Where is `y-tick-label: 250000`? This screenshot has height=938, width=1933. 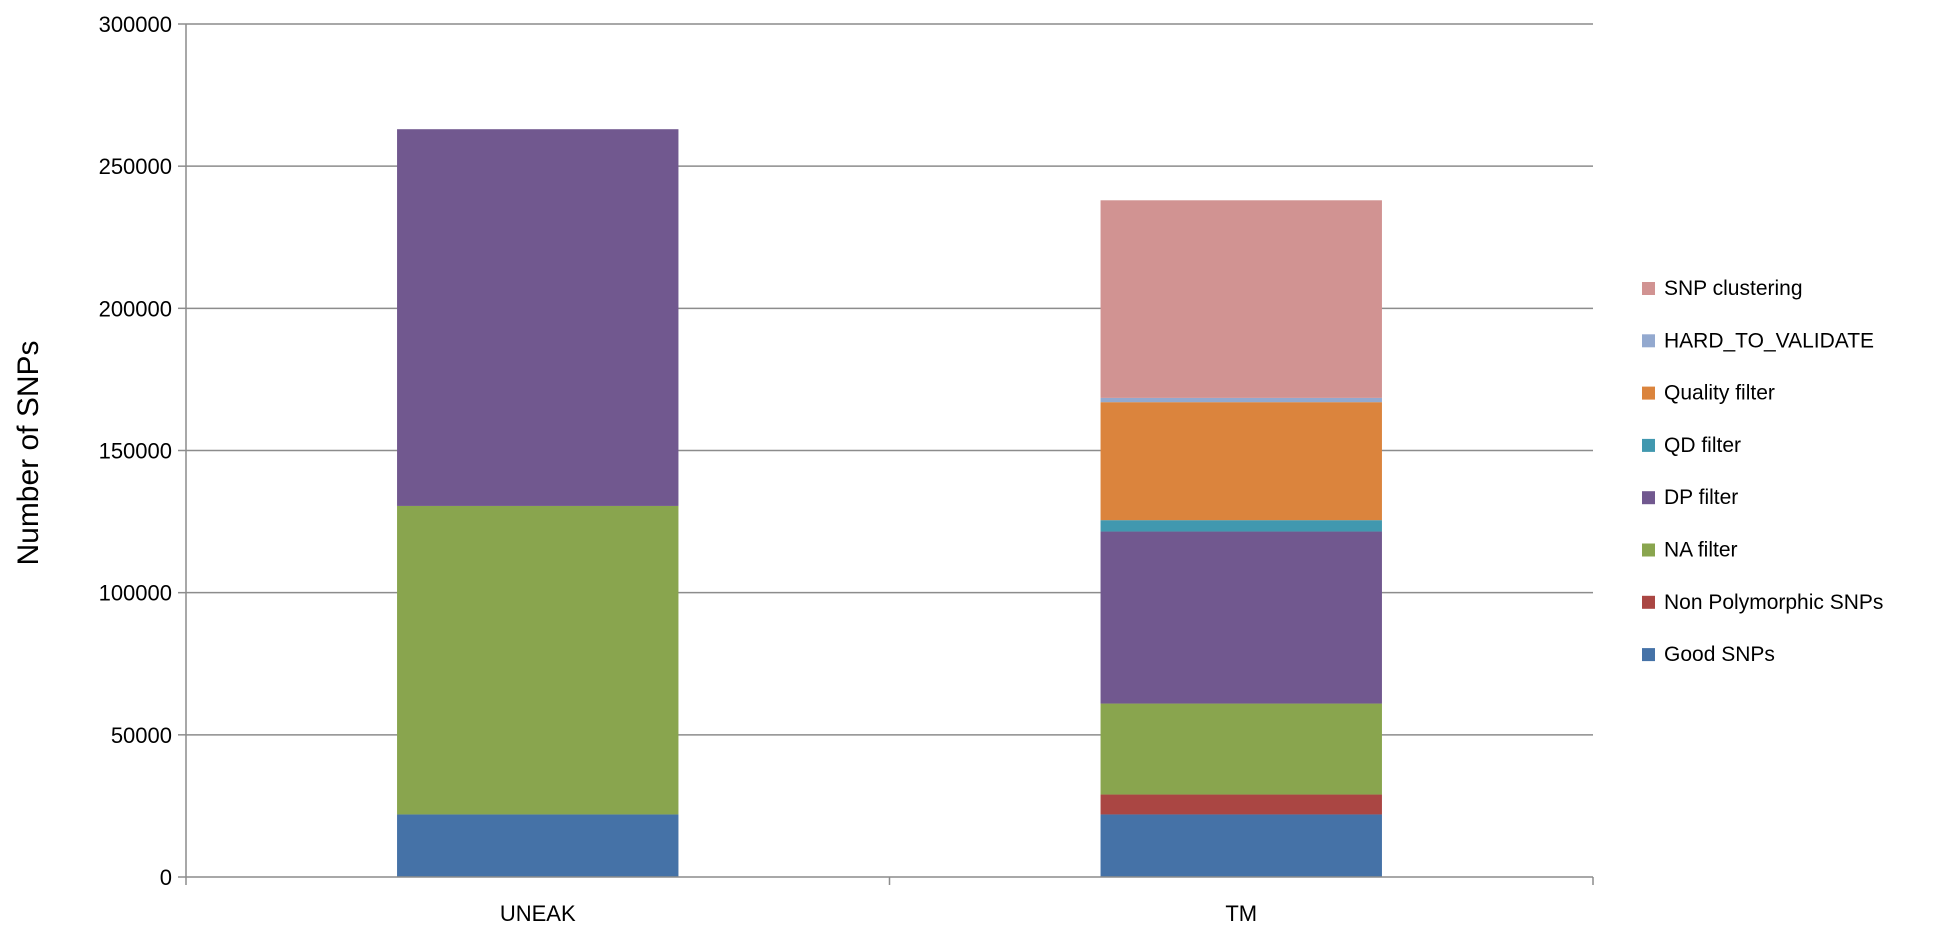 y-tick-label: 250000 is located at coordinates (135, 166).